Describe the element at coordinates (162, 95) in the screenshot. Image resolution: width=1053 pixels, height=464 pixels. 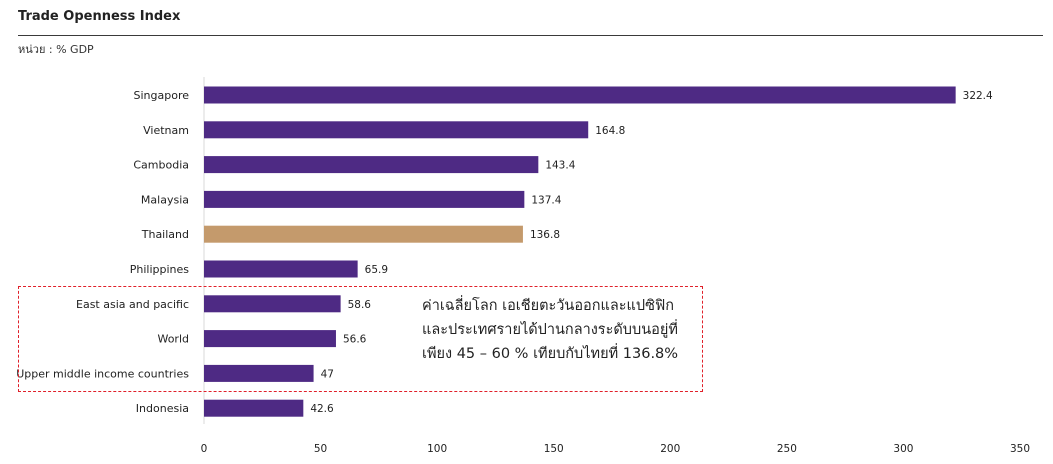
I see `category-label: Singapore` at that location.